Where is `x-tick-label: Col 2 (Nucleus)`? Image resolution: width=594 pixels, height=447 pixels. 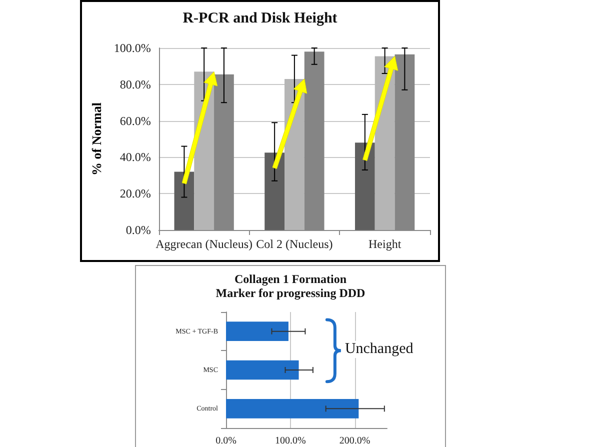 x-tick-label: Col 2 (Nucleus) is located at coordinates (294, 244).